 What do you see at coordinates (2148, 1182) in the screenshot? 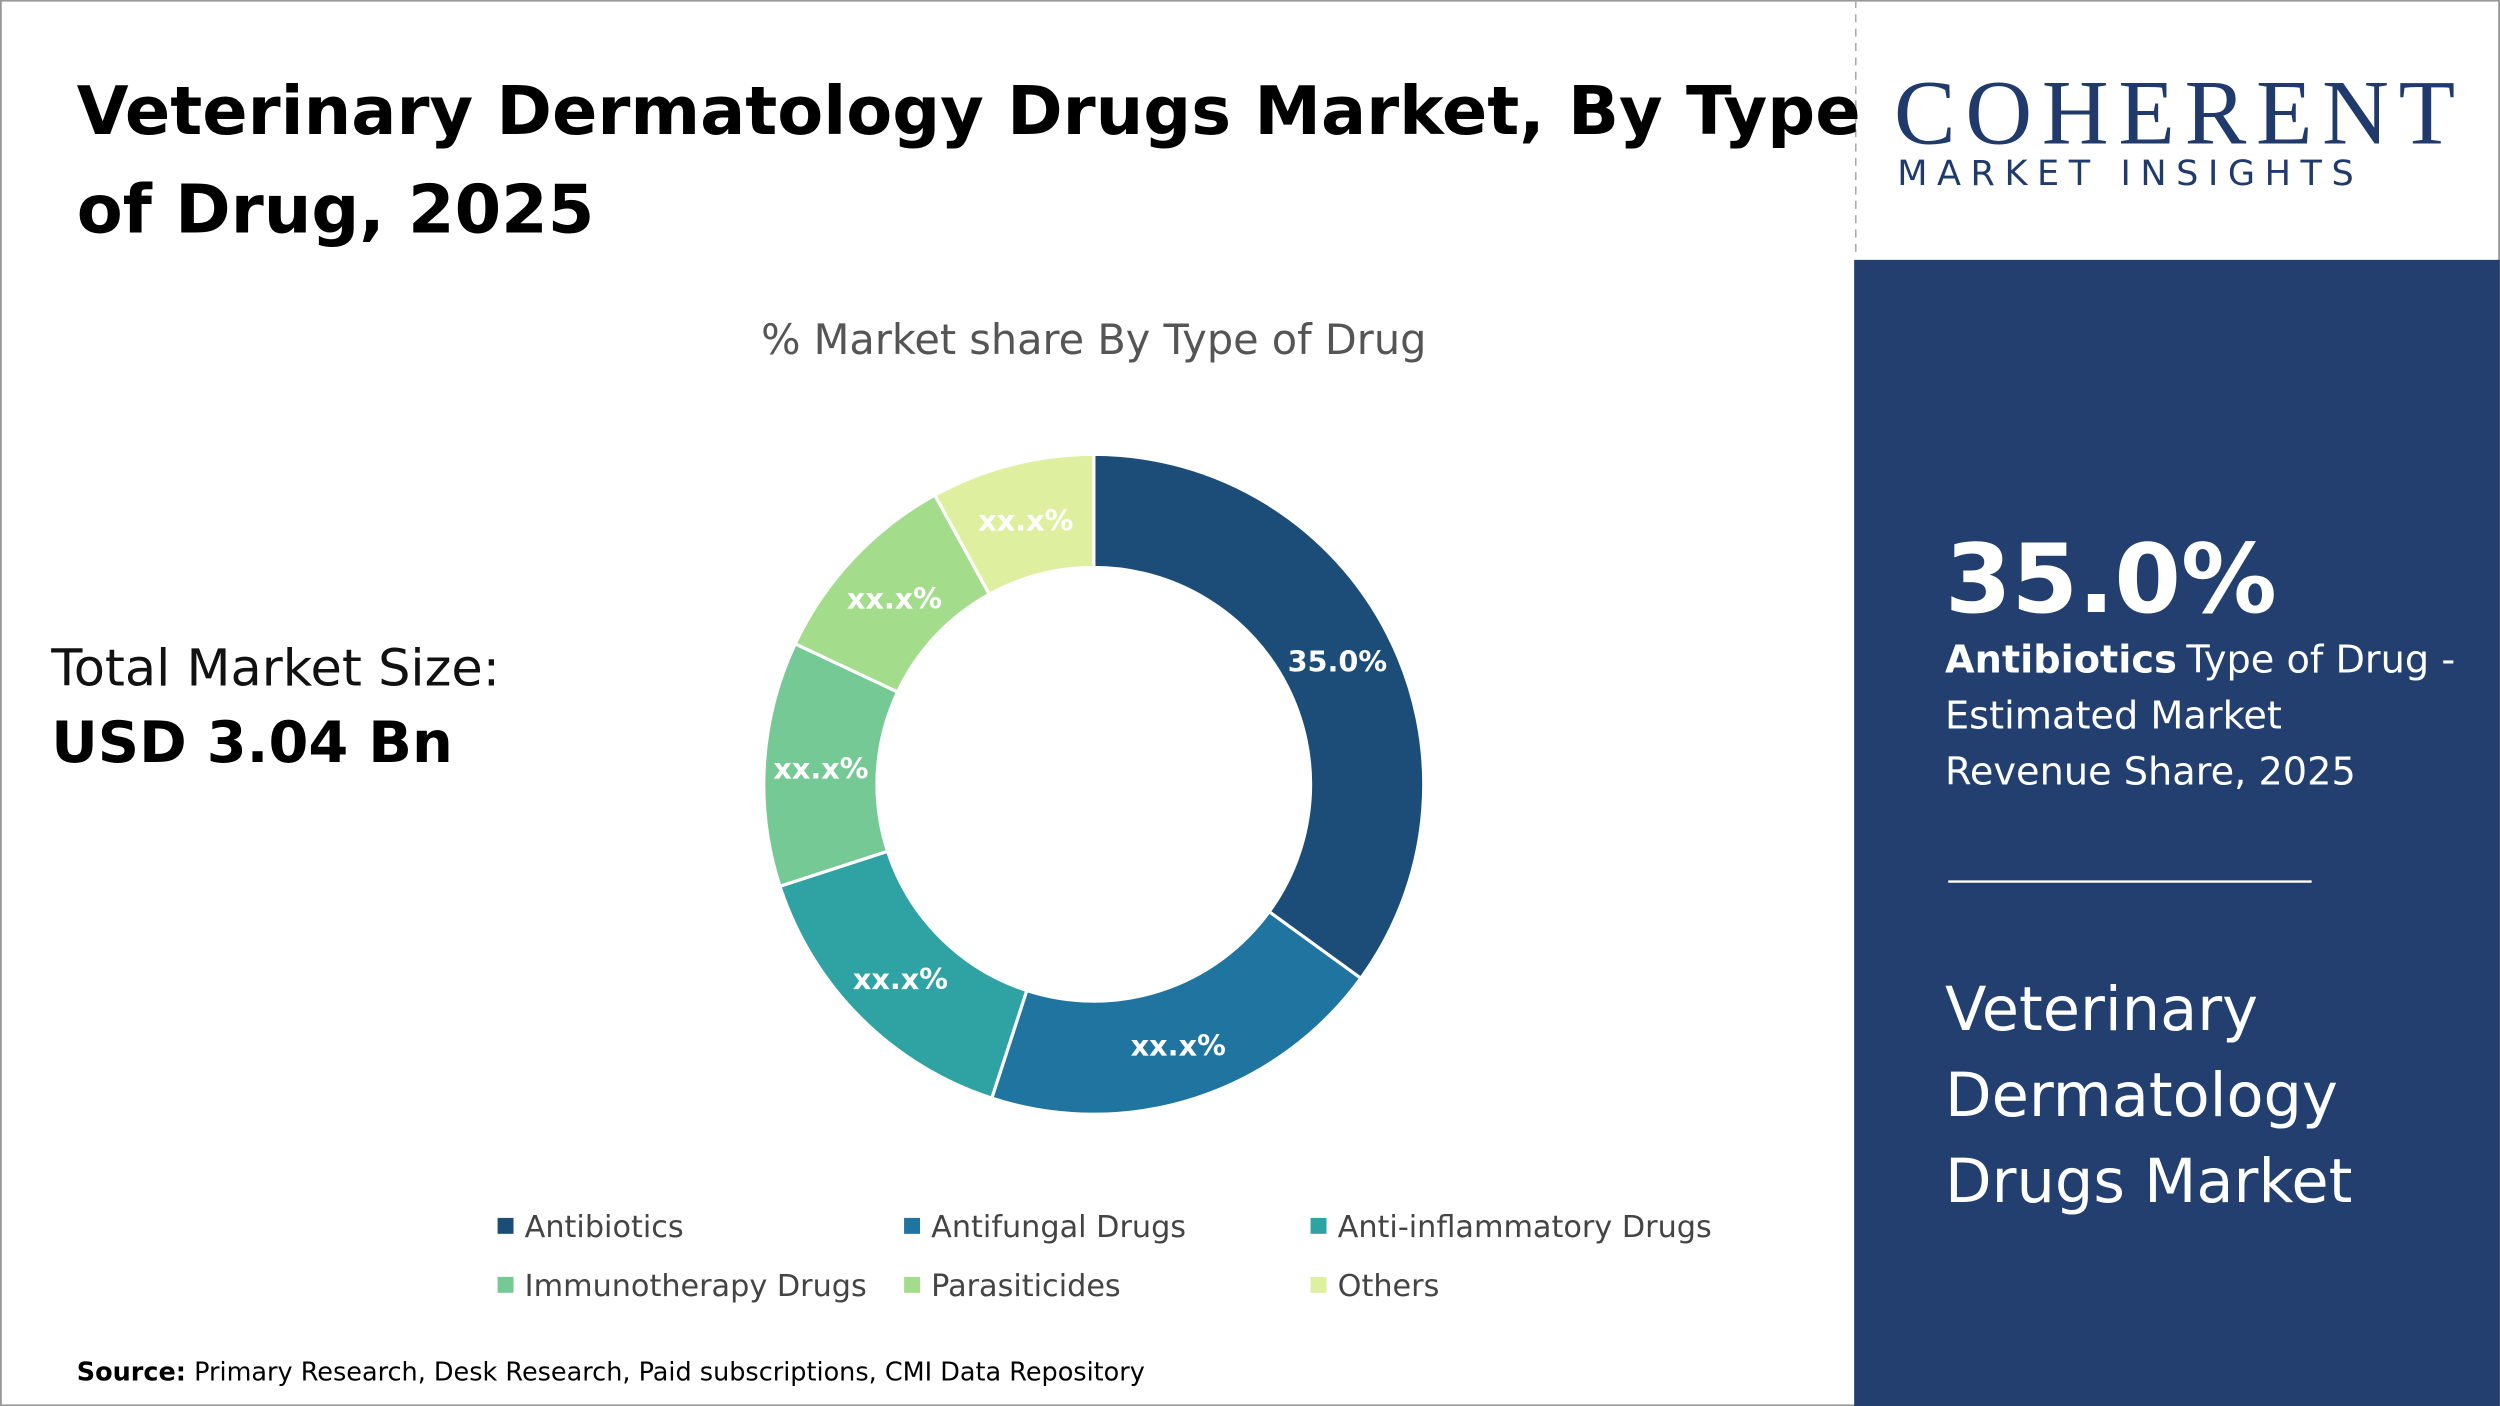
I see `market-line: Drugs Market` at bounding box center [2148, 1182].